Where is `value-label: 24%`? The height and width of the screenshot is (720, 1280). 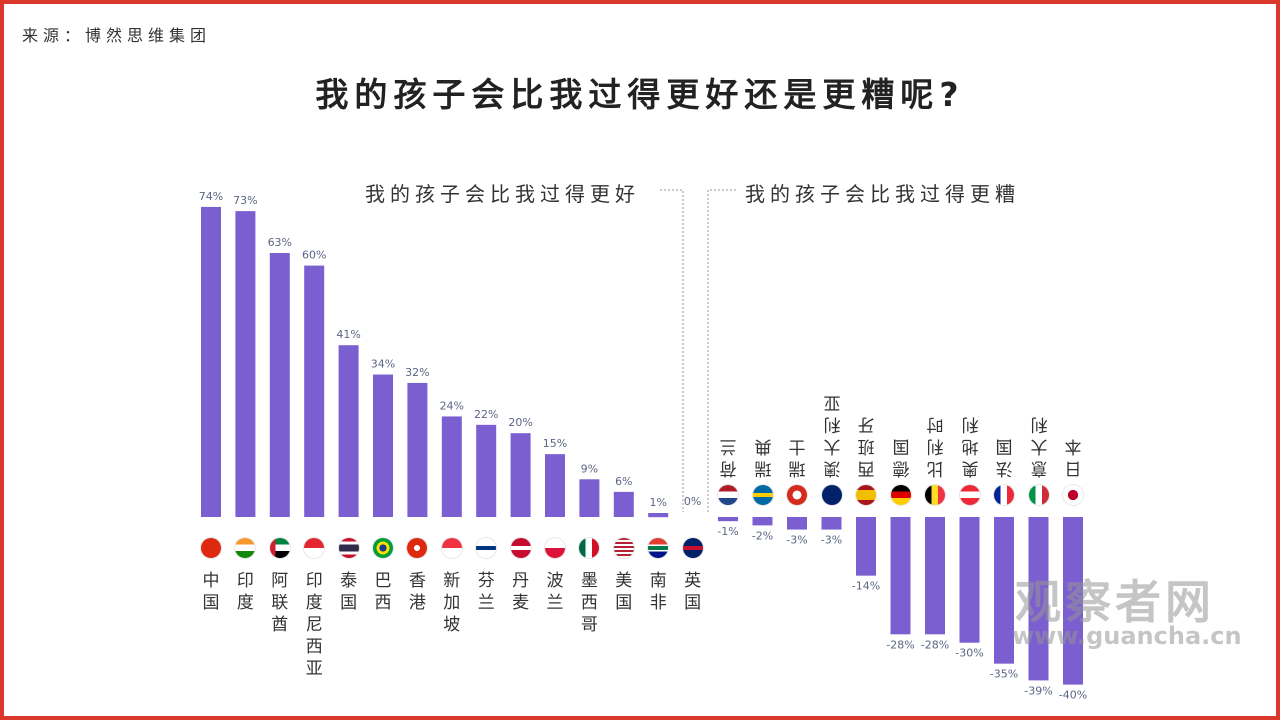
value-label: 24% is located at coordinates (452, 405).